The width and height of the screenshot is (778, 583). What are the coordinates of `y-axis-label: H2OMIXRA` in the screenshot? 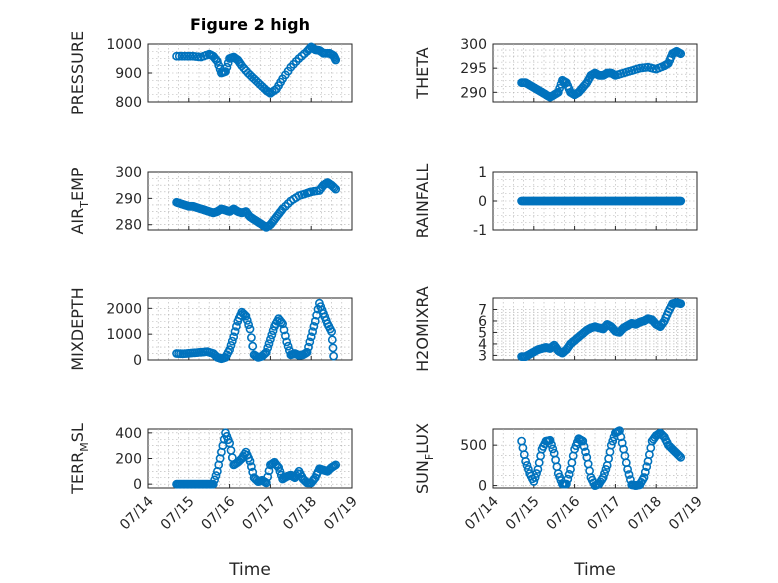 It's located at (422, 329).